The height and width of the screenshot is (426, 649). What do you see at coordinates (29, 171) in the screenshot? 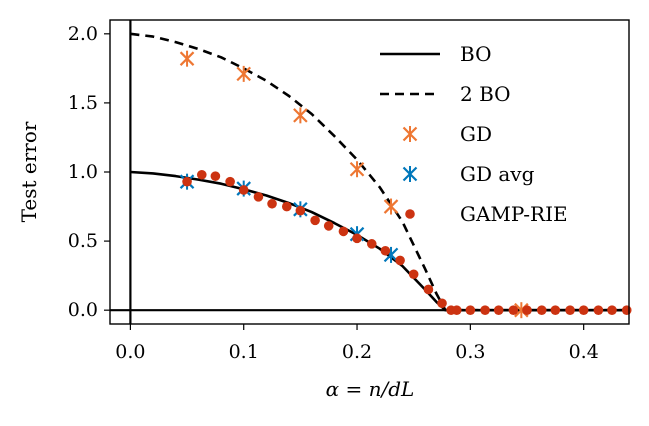
I see `y-axis-label: Test error` at bounding box center [29, 171].